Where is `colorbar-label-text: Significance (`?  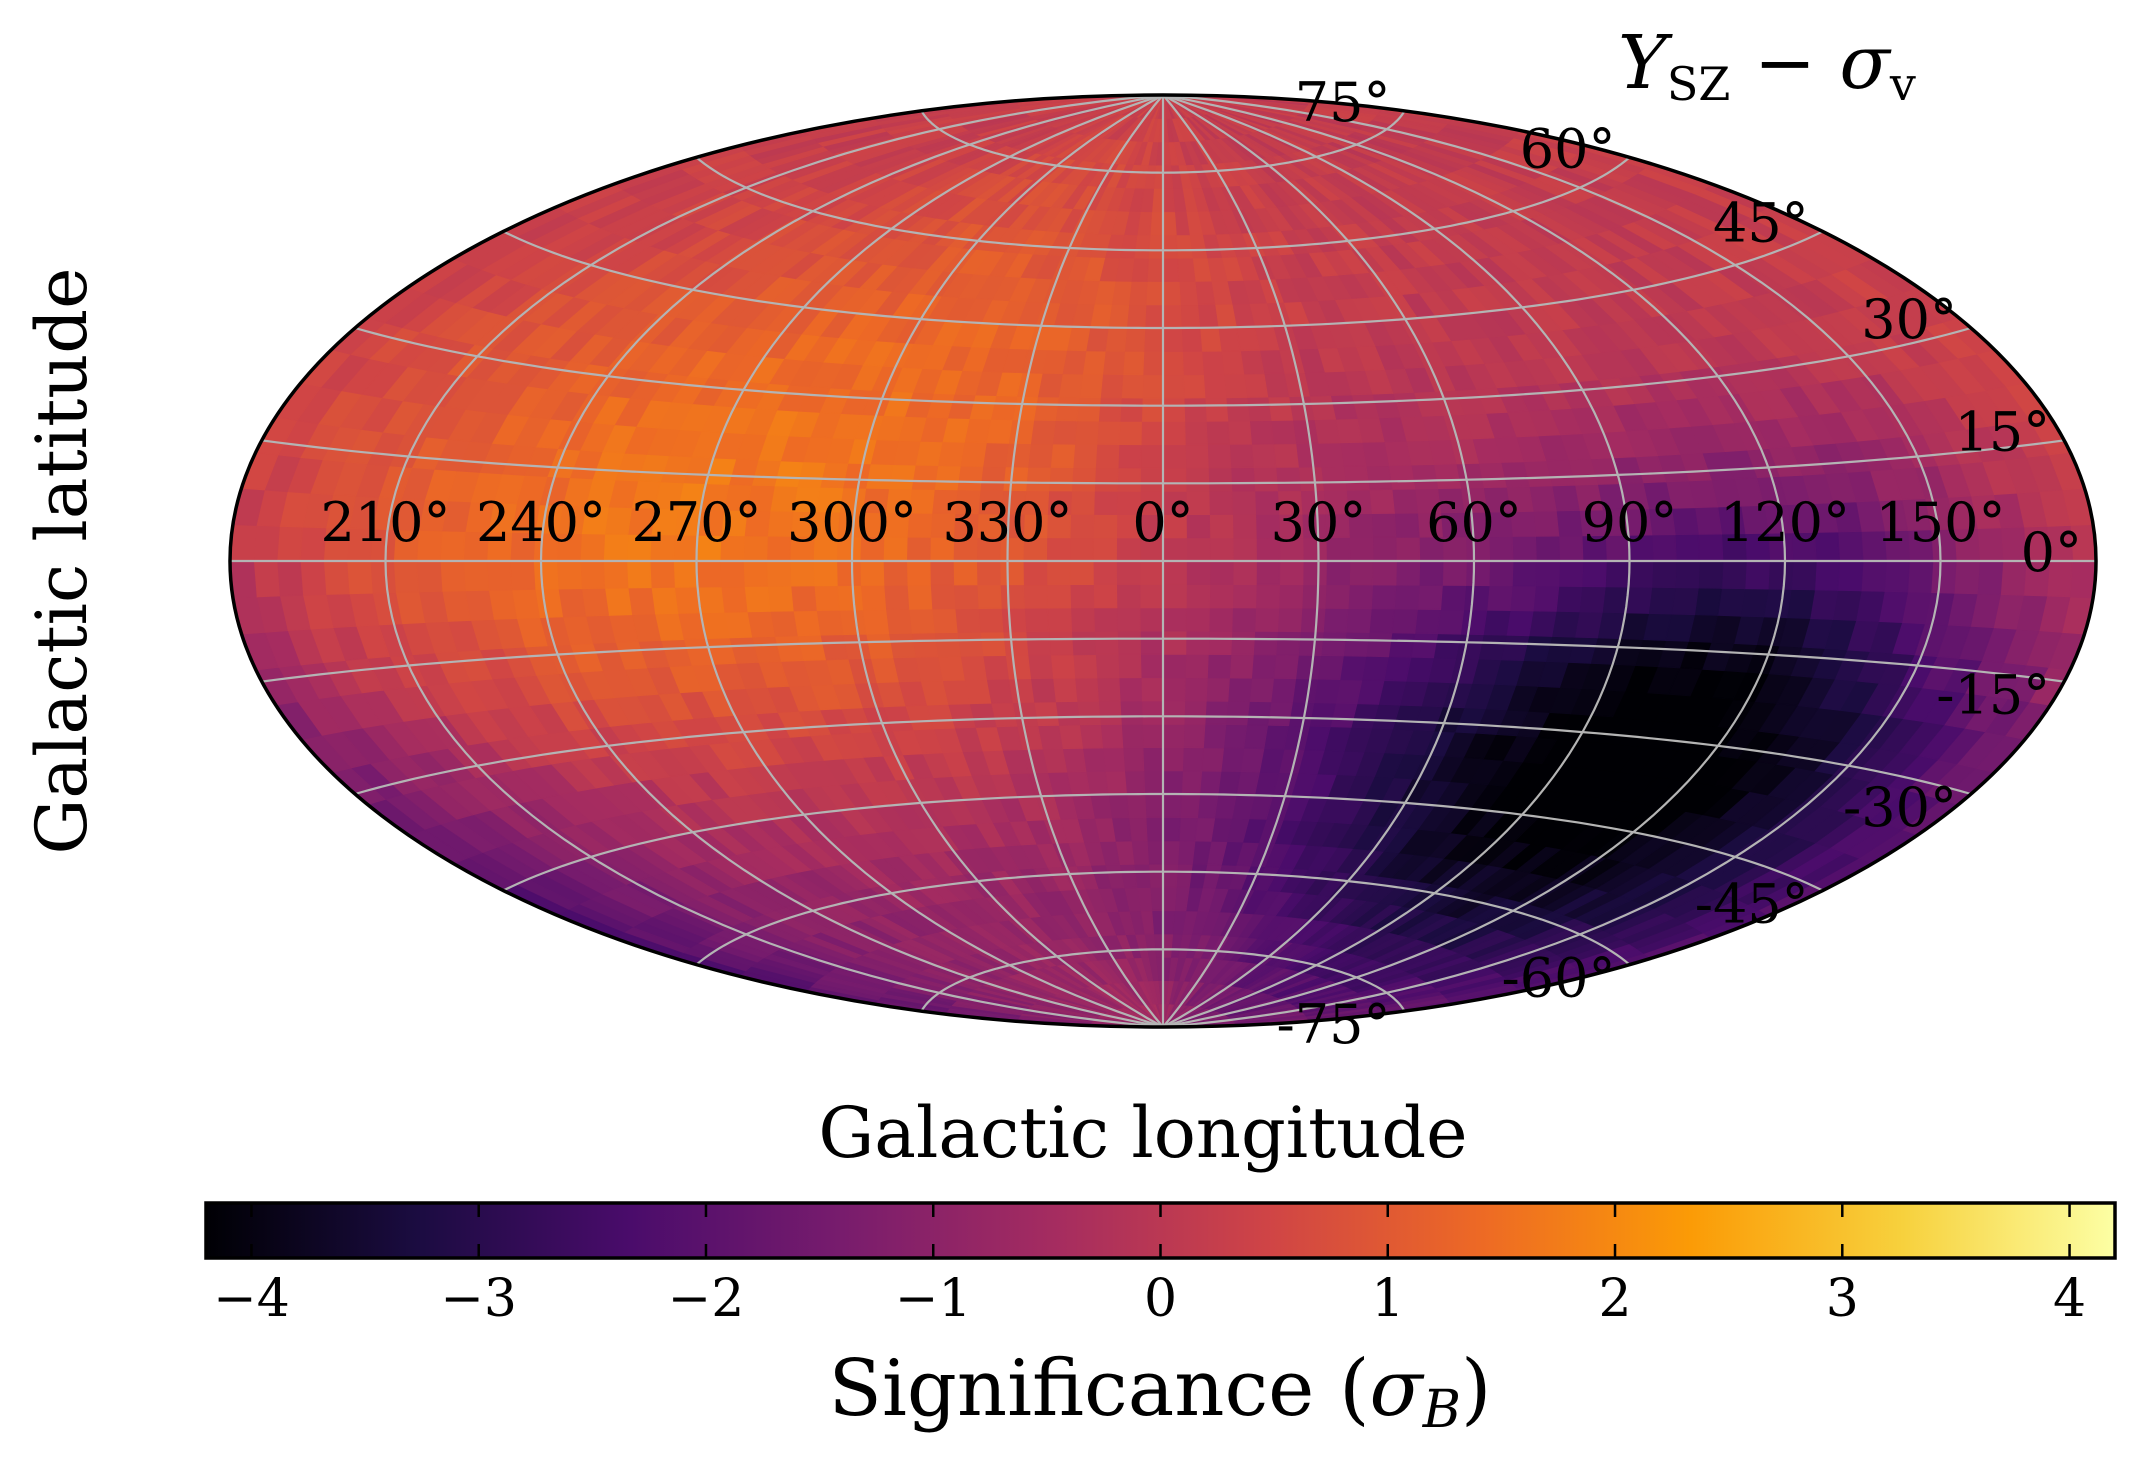 colorbar-label-text: Significance ( is located at coordinates (1099, 1389).